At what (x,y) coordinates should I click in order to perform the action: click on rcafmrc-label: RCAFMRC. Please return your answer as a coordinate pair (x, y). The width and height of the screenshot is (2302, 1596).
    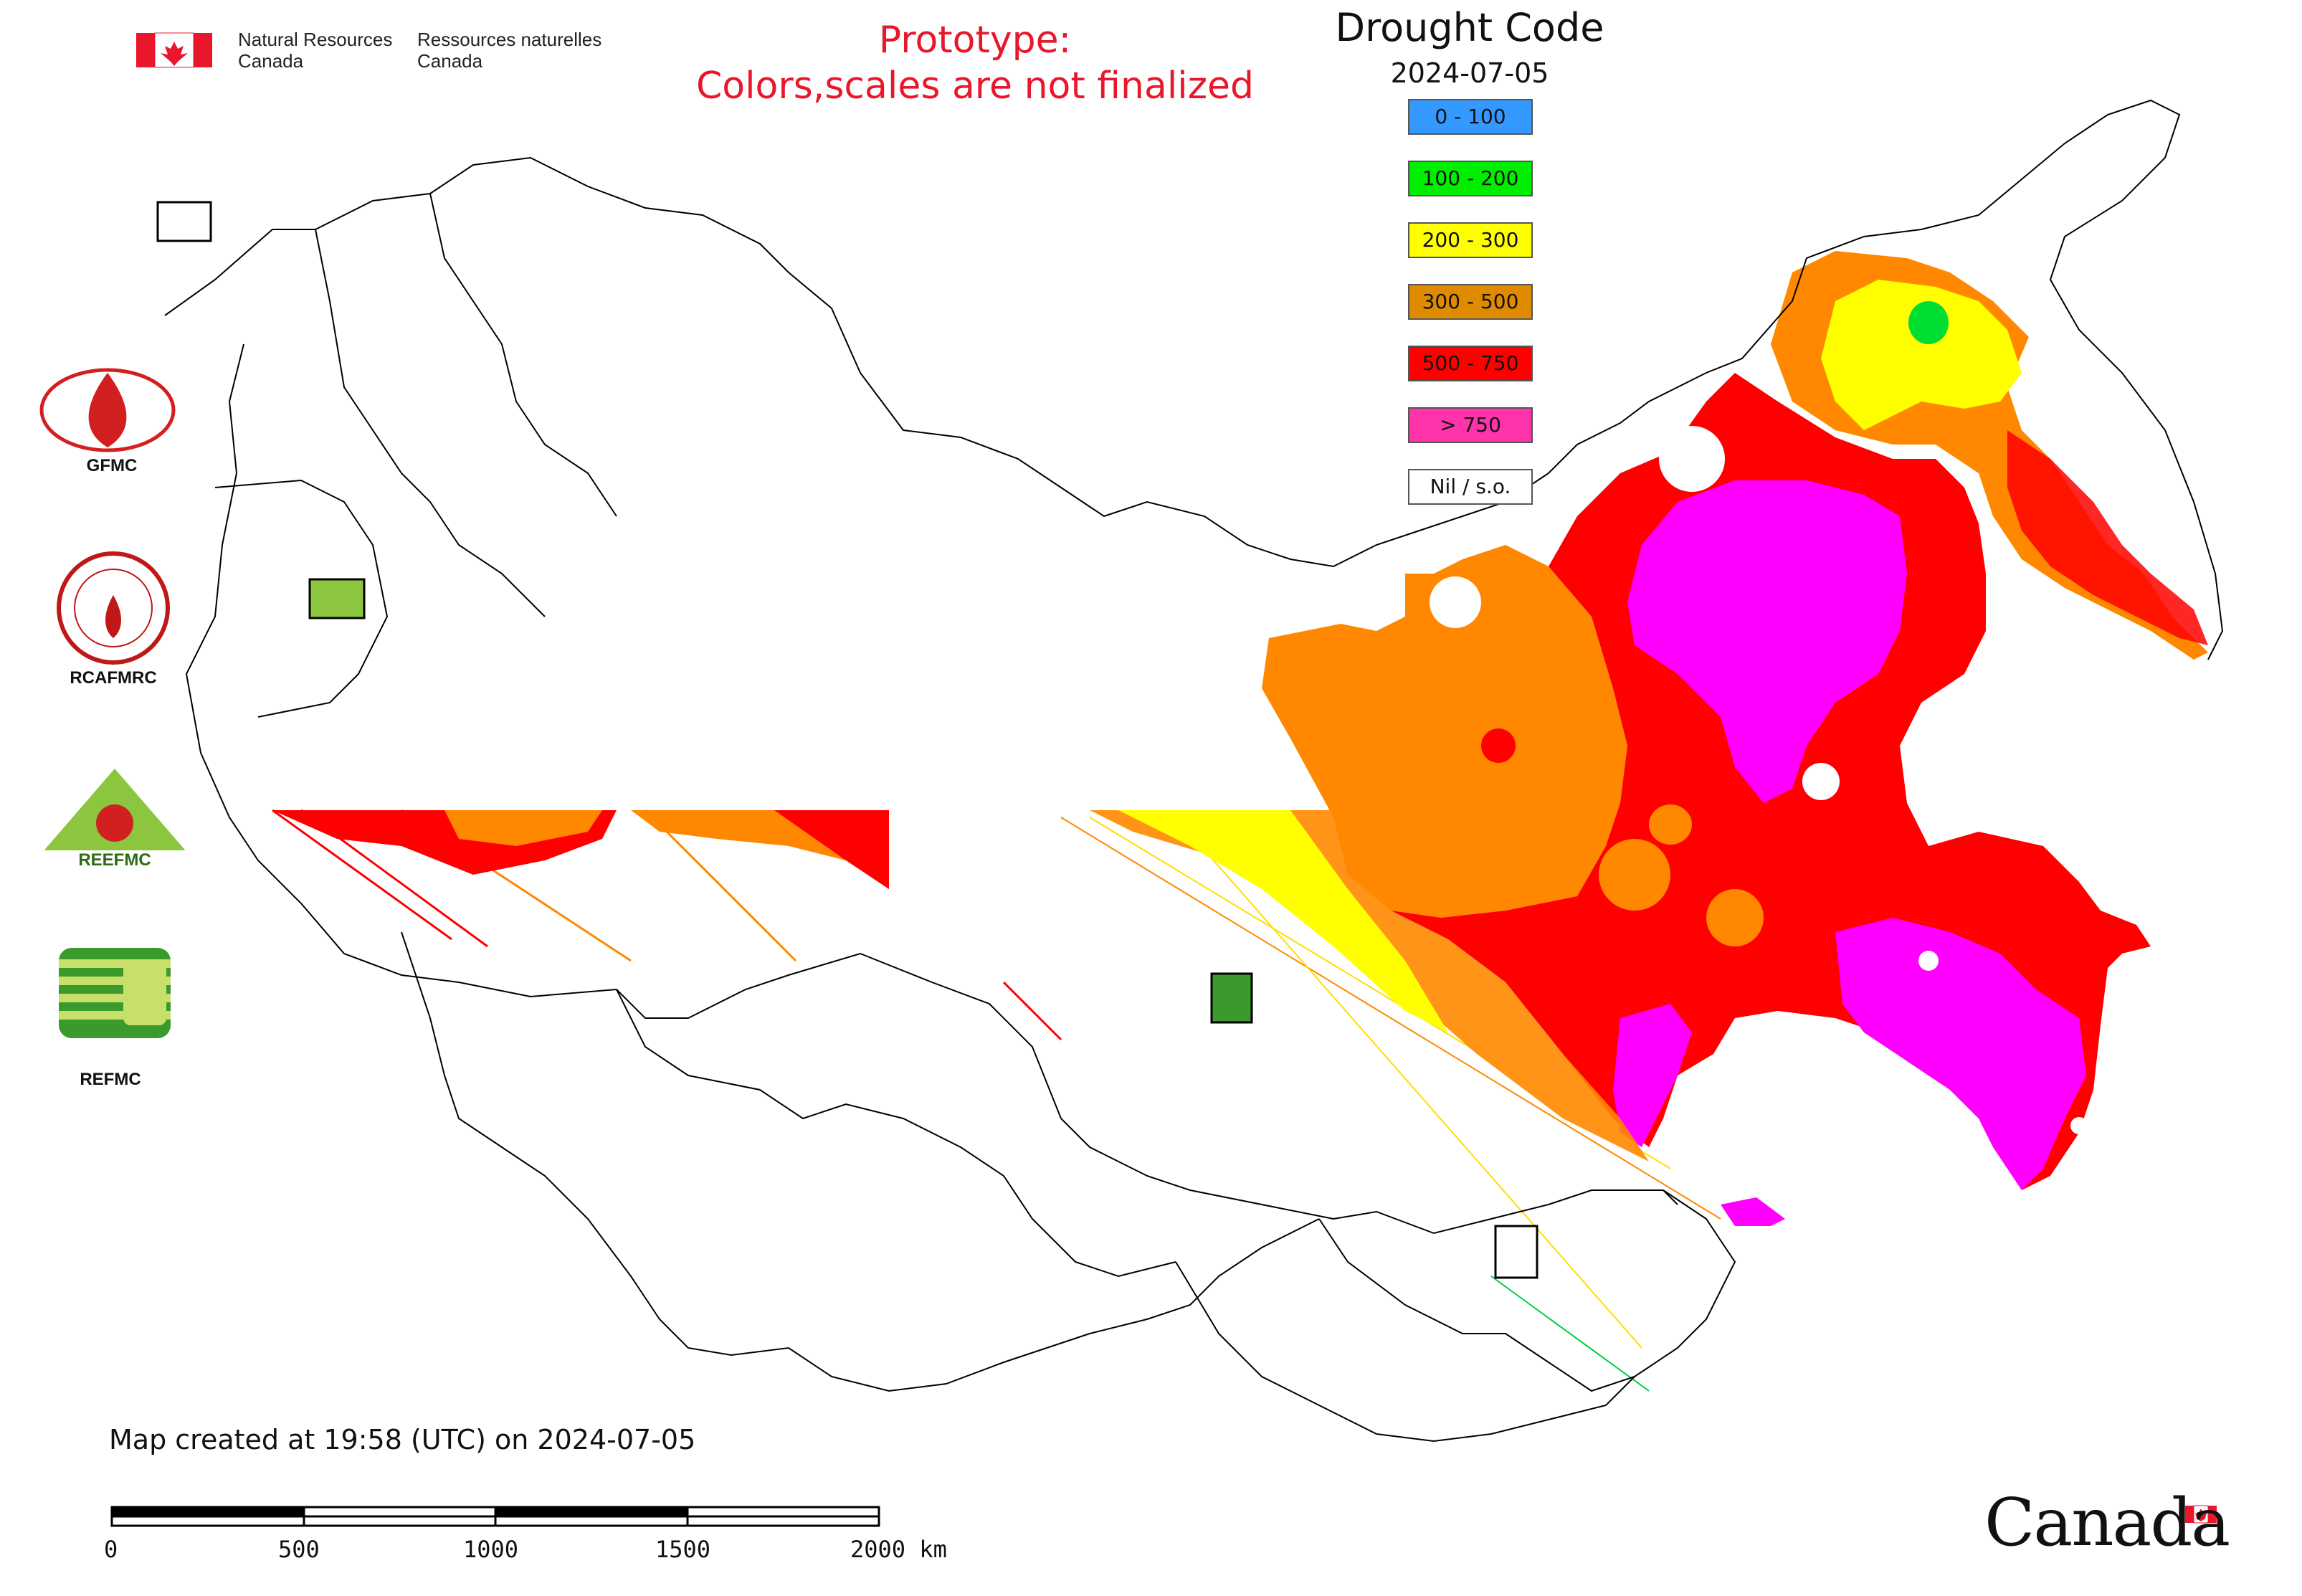
    Looking at the image, I should click on (113, 678).